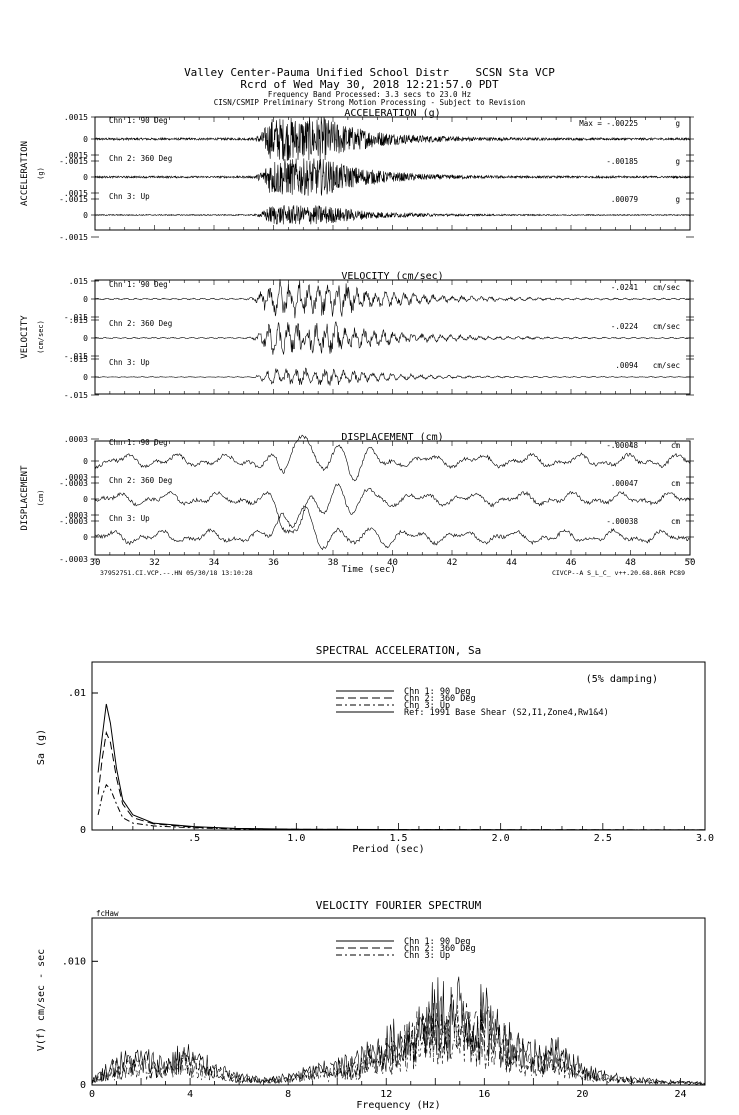 Image resolution: width=739 pixels, height=1115 pixels. I want to click on fourier-y-axis-label: V(f) cm/sec - sec, so click(41, 1000).